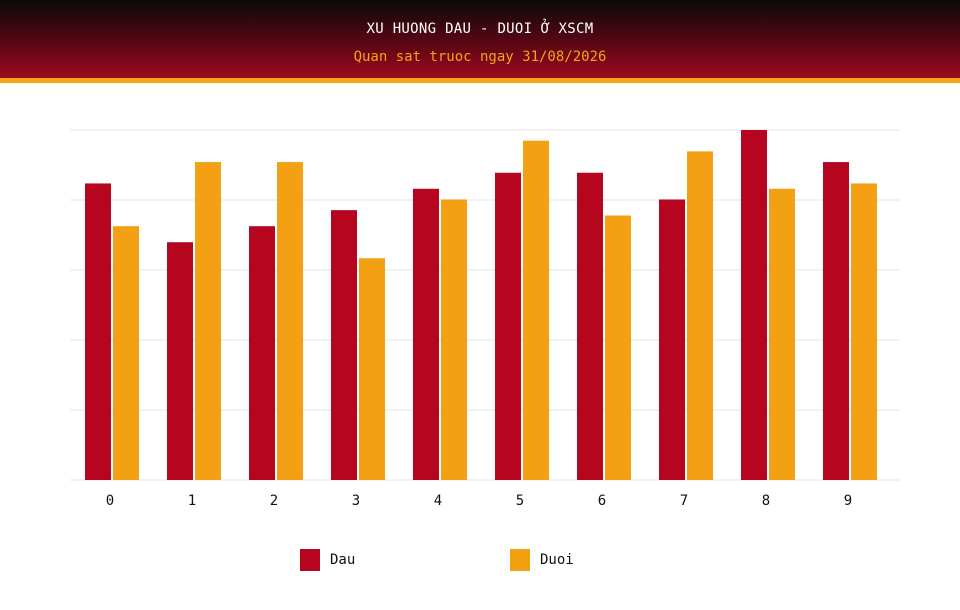  I want to click on x-tick-label: 0, so click(110, 501).